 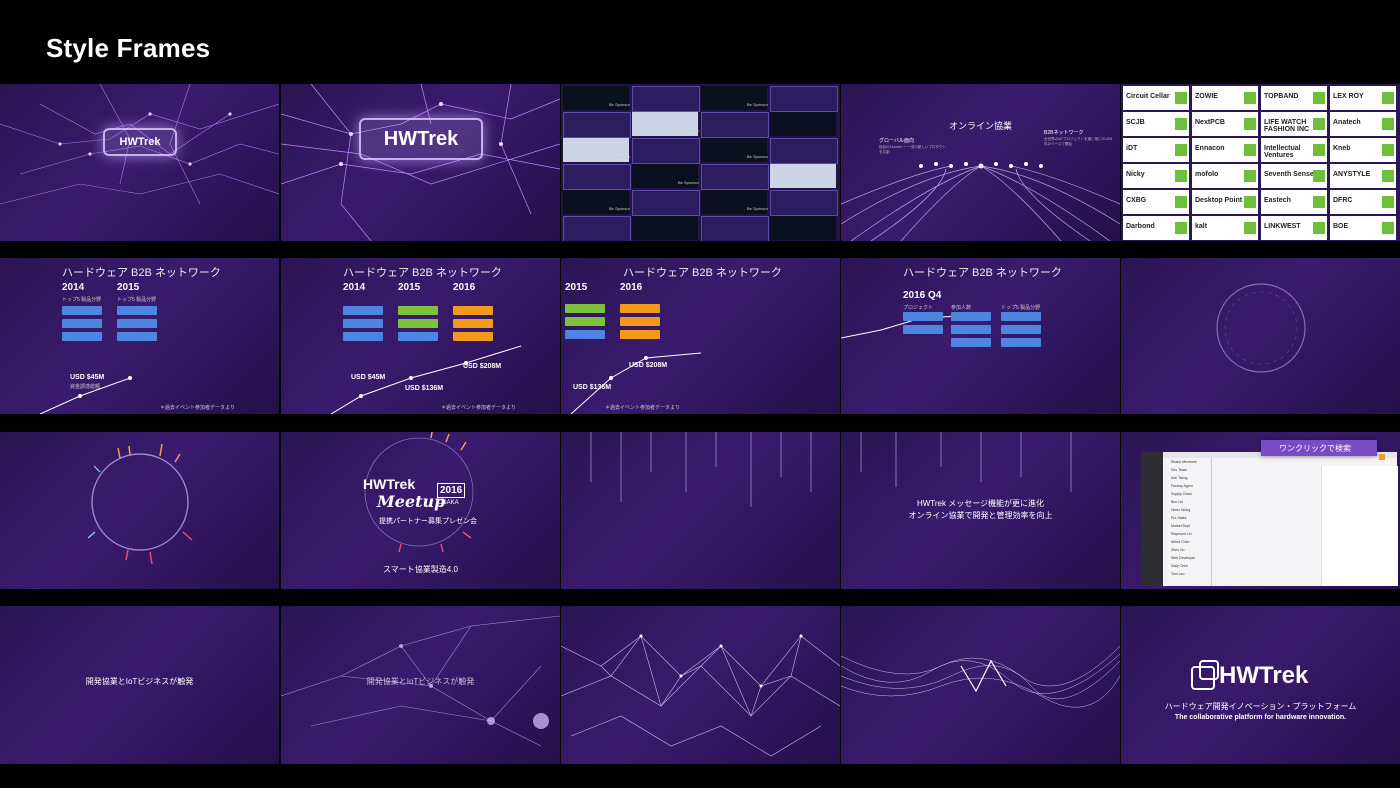 I want to click on partner-logo-cell: mofolo, so click(x=1225, y=176).